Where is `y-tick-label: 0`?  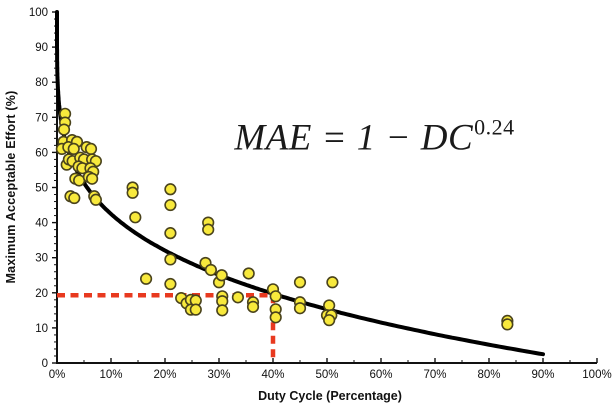
y-tick-label: 0 is located at coordinates (45, 364).